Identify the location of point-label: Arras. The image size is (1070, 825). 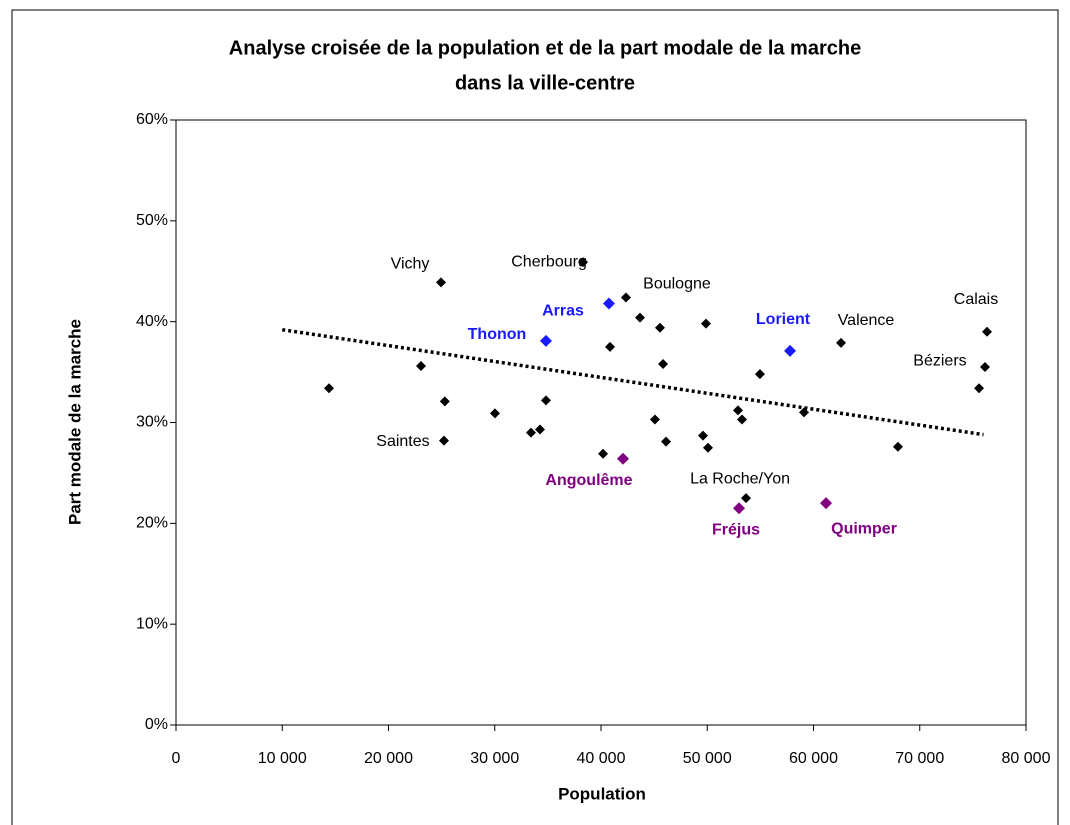
(563, 311).